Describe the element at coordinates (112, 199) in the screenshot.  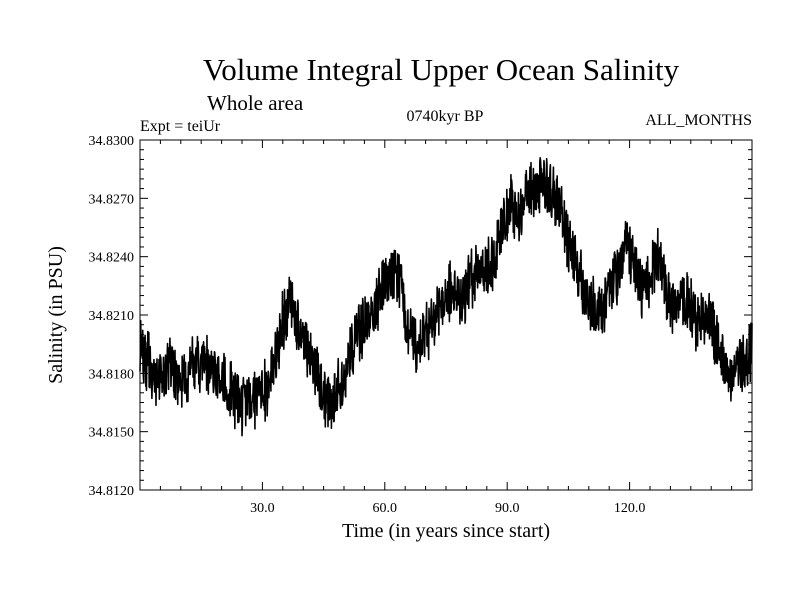
I see `y-tick-label: 34.8270` at that location.